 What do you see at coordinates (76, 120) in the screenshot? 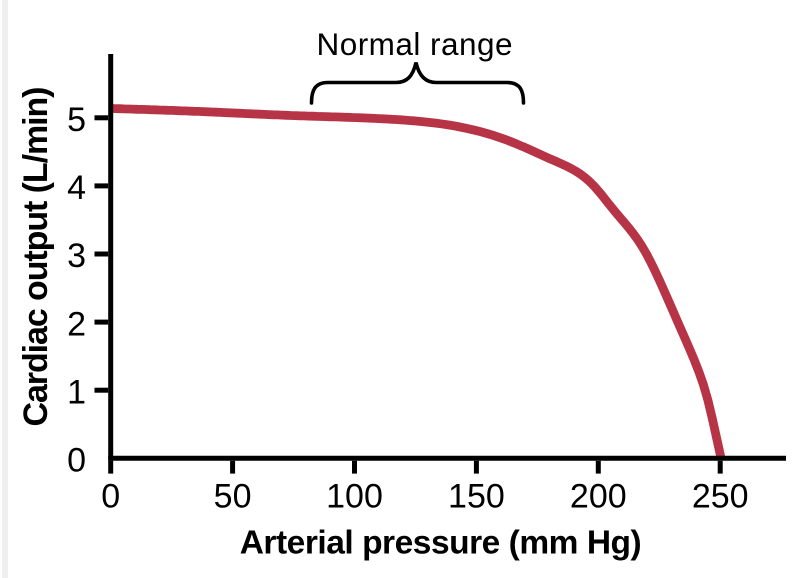
I see `svg-text: 5` at bounding box center [76, 120].